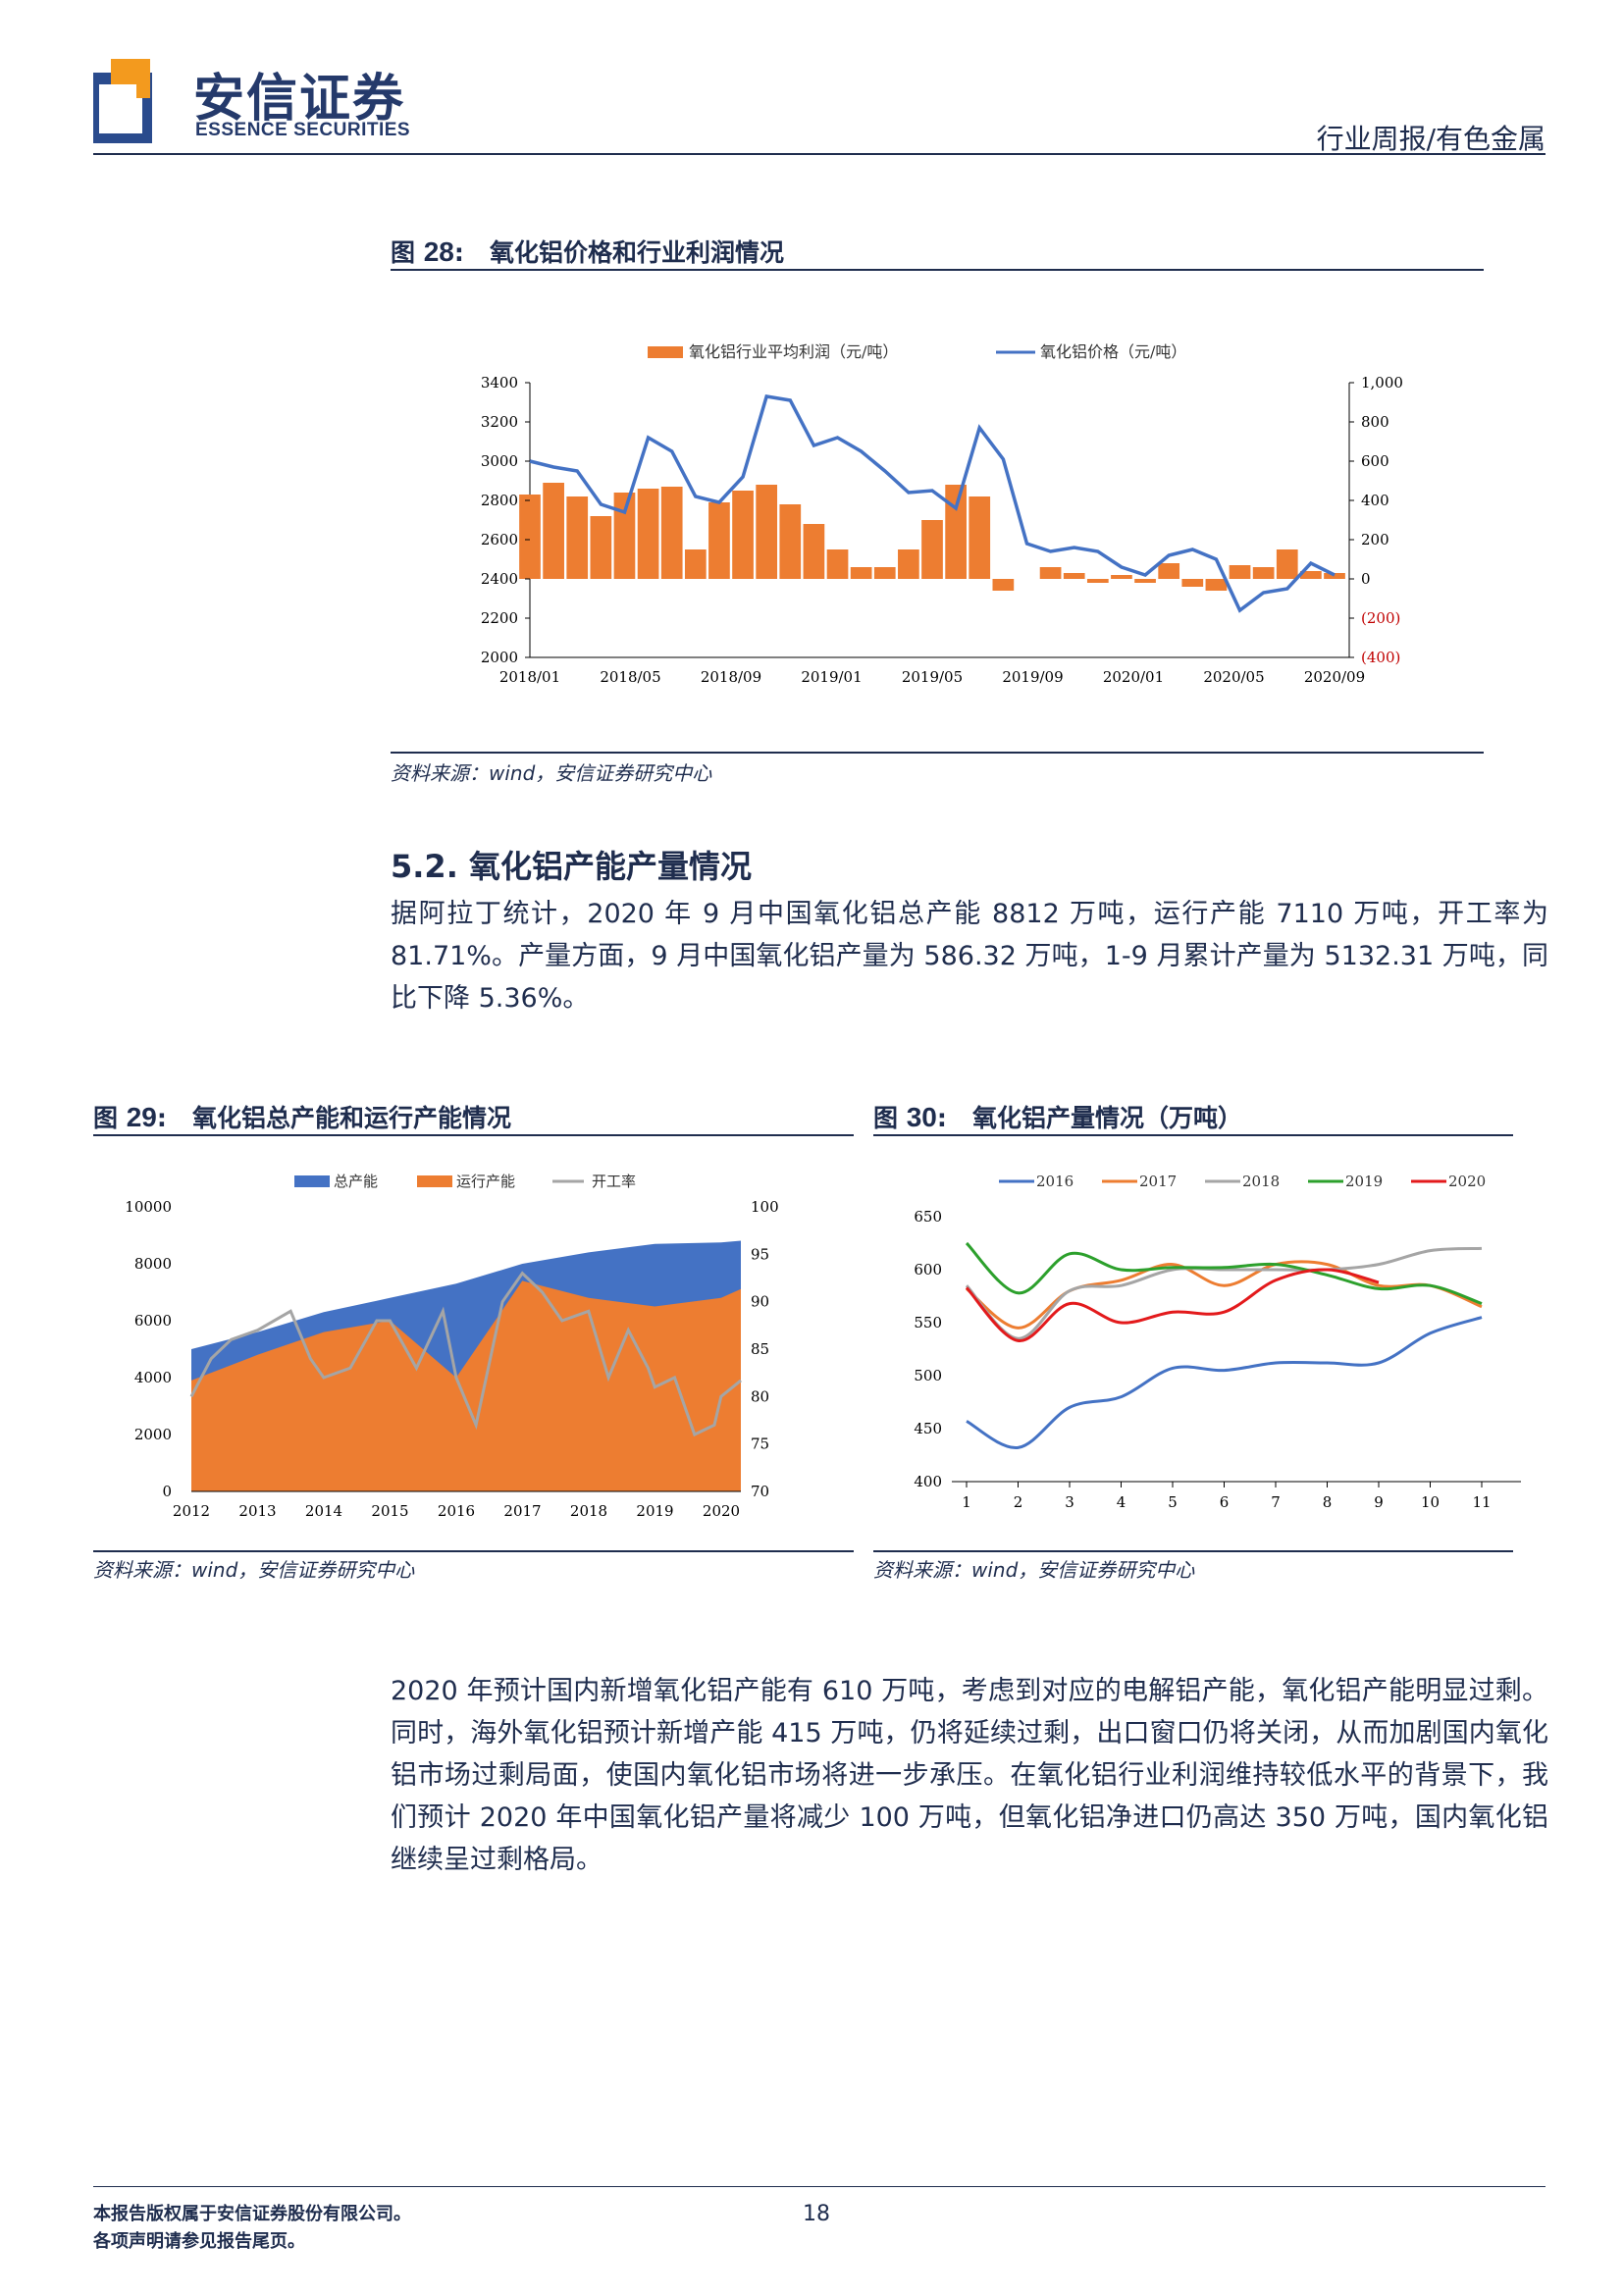 This screenshot has height=2296, width=1624. What do you see at coordinates (819, 154) in the screenshot?
I see `header-divider` at bounding box center [819, 154].